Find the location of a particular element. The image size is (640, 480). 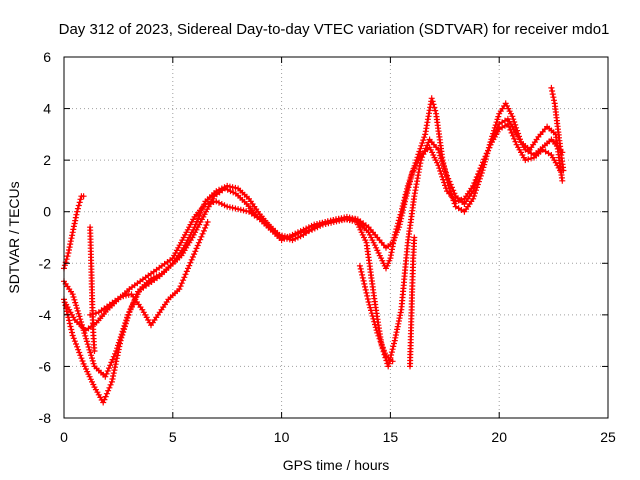

y-tick-label: -8 is located at coordinates (45, 418).